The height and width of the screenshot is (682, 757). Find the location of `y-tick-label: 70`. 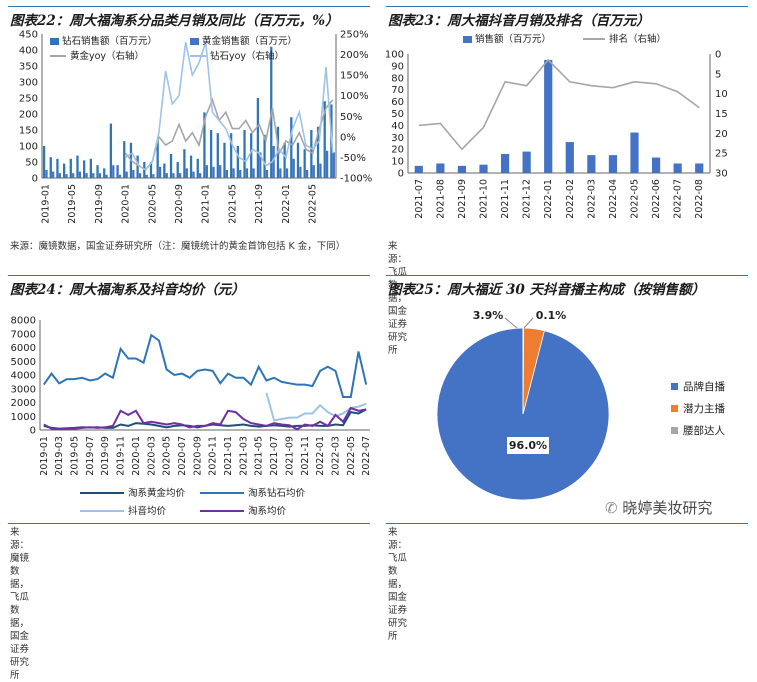

y-tick-label: 70 is located at coordinates (397, 90).